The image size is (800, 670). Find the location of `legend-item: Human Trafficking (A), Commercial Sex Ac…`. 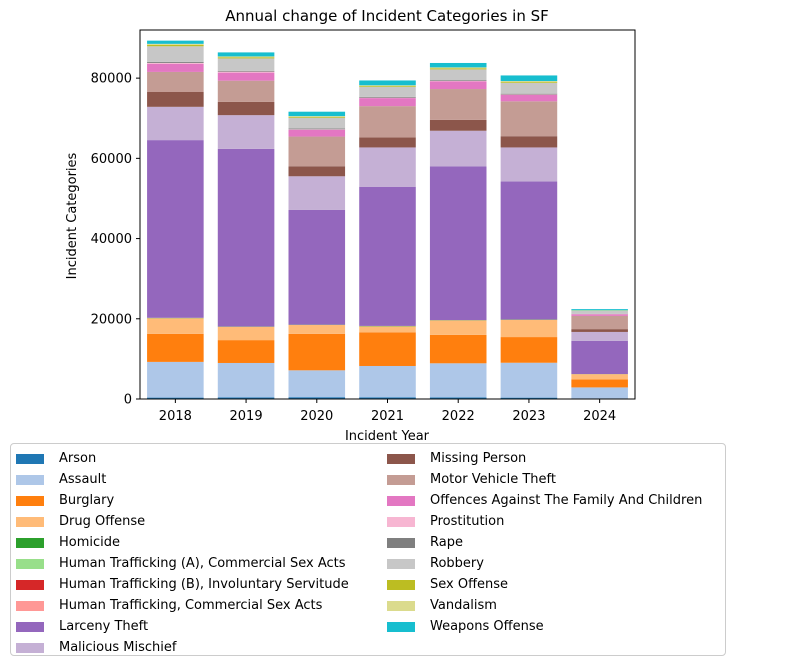

legend-item: Human Trafficking (A), Commercial Sex Ac… is located at coordinates (182, 563).